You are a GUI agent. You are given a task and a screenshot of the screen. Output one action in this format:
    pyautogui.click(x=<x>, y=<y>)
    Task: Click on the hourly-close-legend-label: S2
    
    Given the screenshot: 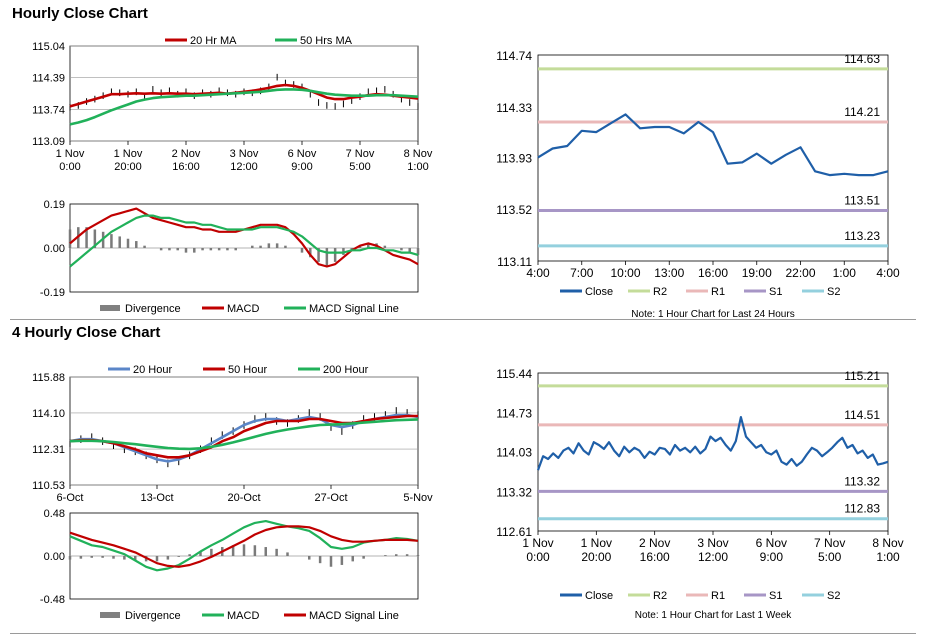 What is the action you would take?
    pyautogui.click(x=833, y=292)
    